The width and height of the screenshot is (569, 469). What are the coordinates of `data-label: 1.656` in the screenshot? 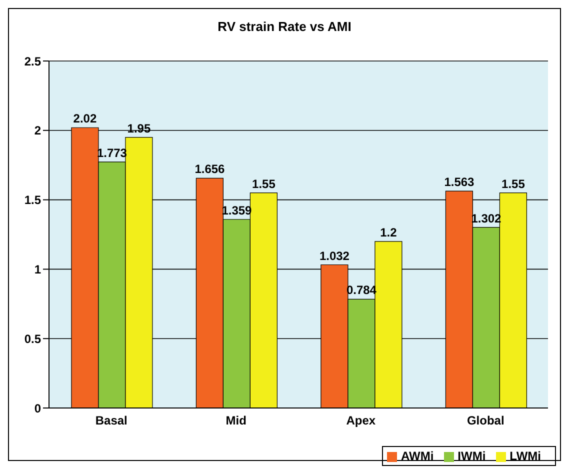 It's located at (210, 169).